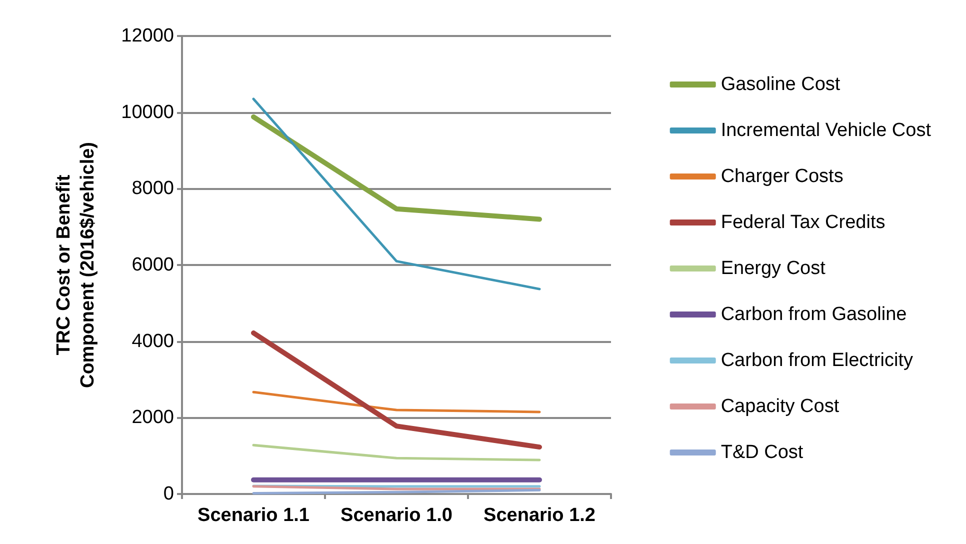 This screenshot has width=966, height=544. Describe the element at coordinates (168, 494) in the screenshot. I see `y-tick-label: 0` at that location.